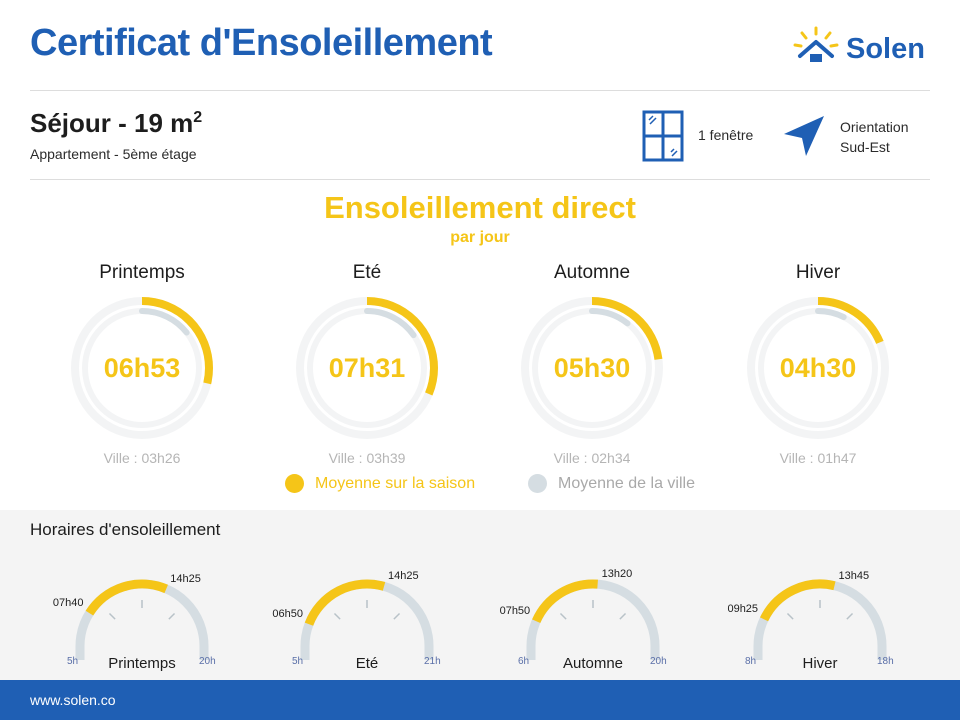 The image size is (960, 720). I want to click on gauge-max-label: 21h, so click(432, 661).